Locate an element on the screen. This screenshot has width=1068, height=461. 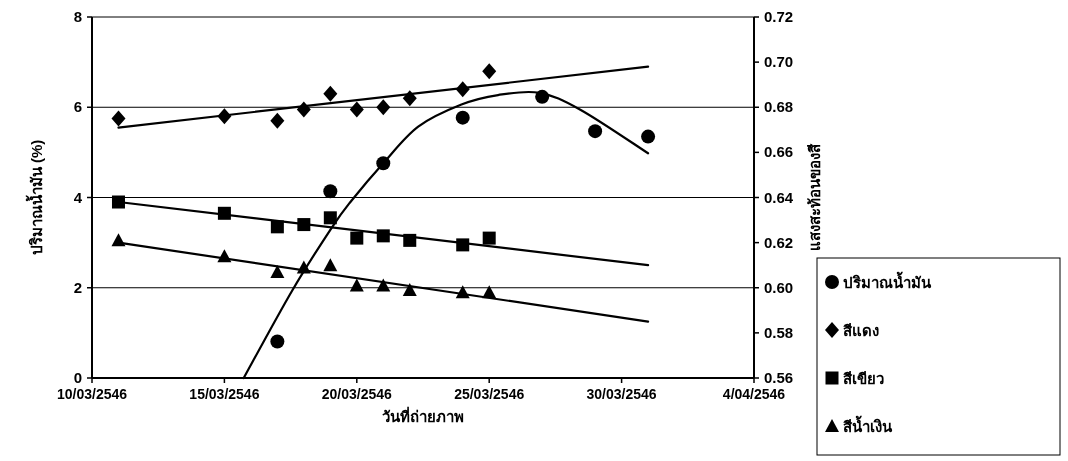
y-tick-label: 6 is located at coordinates (77, 107).